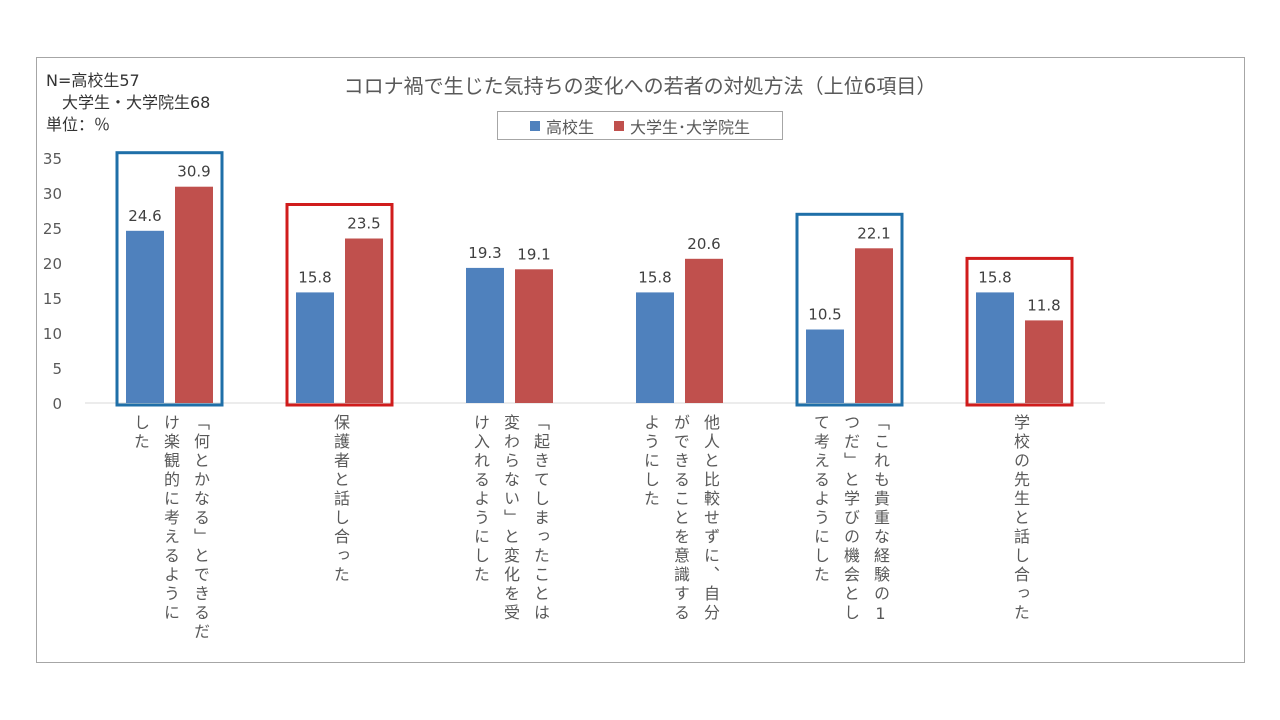  Describe the element at coordinates (52, 299) in the screenshot. I see `y-tick-label: 15` at that location.